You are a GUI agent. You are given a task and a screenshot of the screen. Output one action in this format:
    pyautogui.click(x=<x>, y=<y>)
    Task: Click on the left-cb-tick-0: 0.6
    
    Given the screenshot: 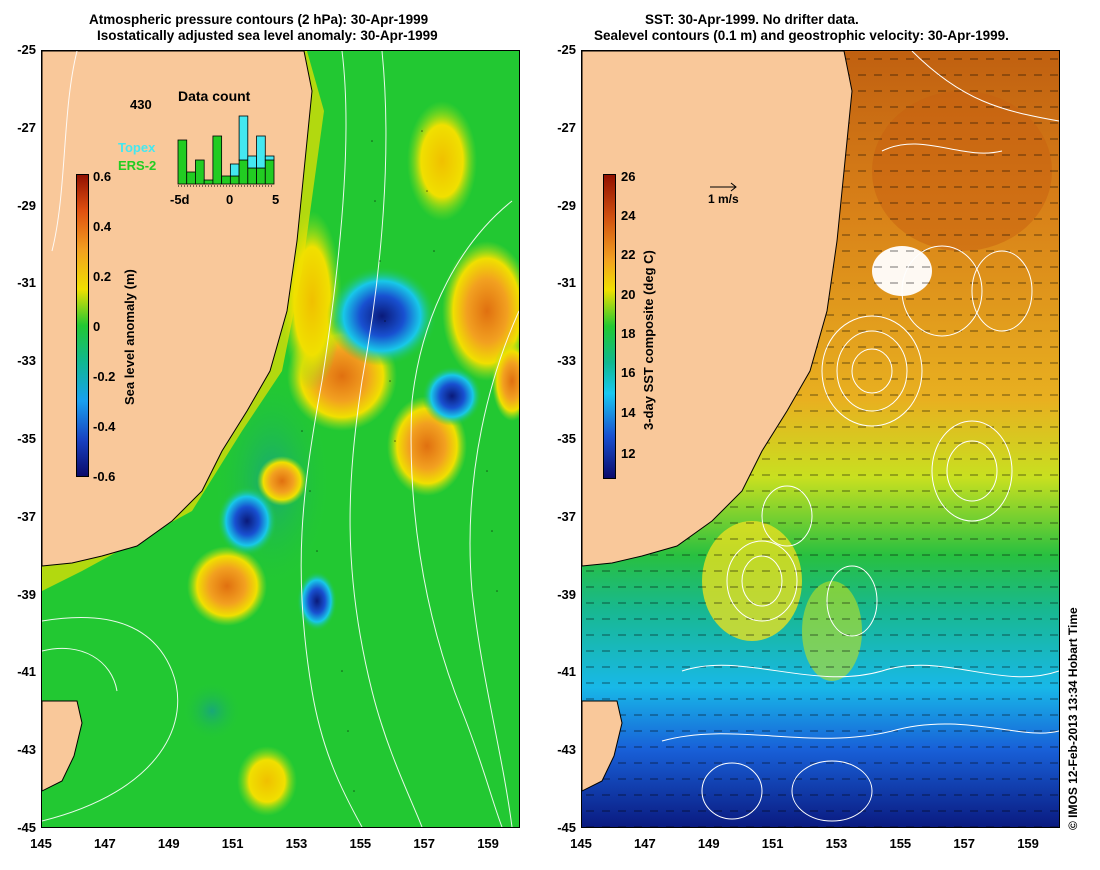 What is the action you would take?
    pyautogui.click(x=102, y=176)
    